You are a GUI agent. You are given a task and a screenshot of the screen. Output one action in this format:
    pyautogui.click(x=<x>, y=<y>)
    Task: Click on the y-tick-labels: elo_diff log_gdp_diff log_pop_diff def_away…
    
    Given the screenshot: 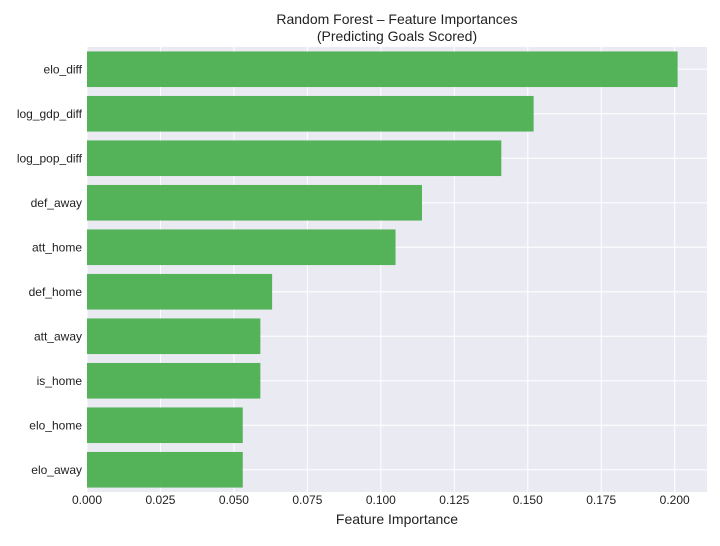 What is the action you would take?
    pyautogui.click(x=50, y=269)
    